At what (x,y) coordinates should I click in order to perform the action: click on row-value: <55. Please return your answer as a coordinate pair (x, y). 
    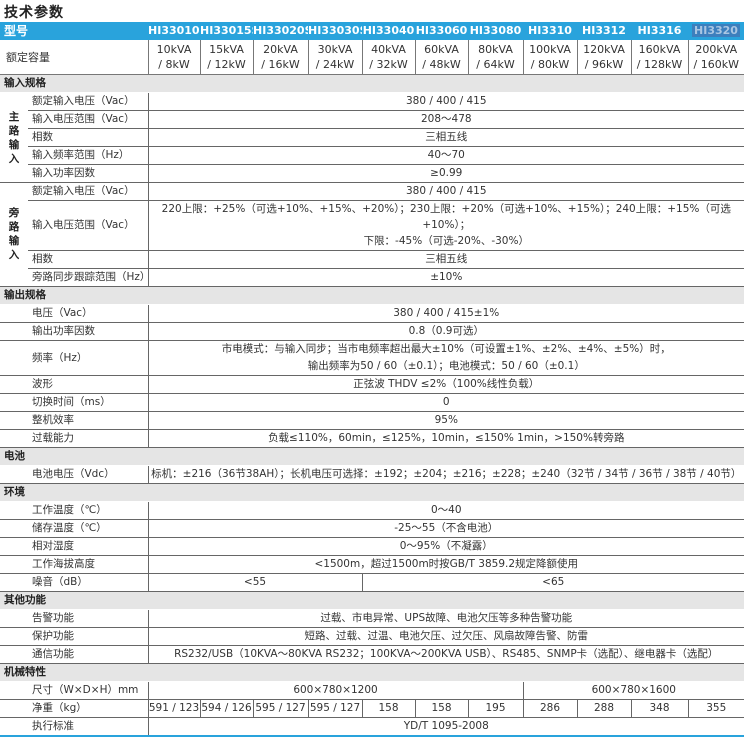
    Looking at the image, I should click on (255, 582).